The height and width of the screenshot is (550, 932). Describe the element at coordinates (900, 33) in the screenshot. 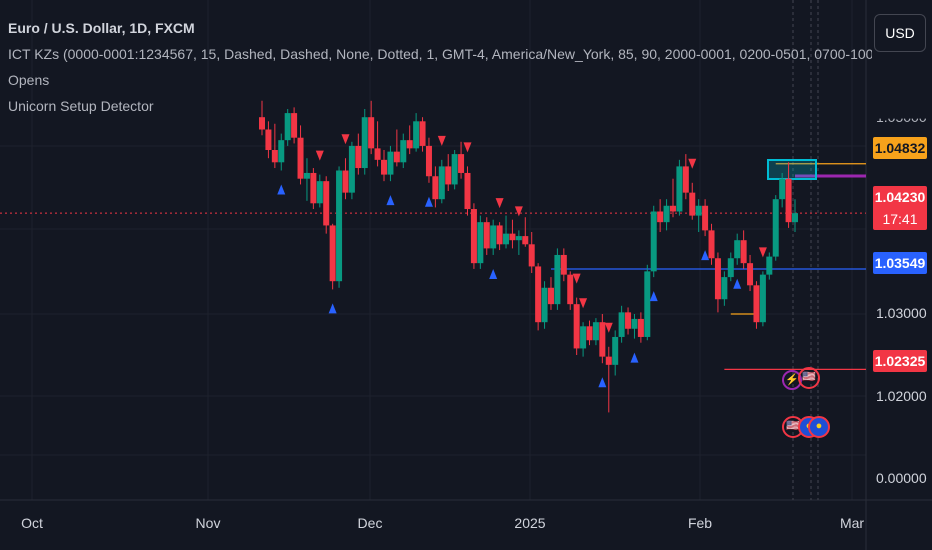

I see `currency-button: USD` at that location.